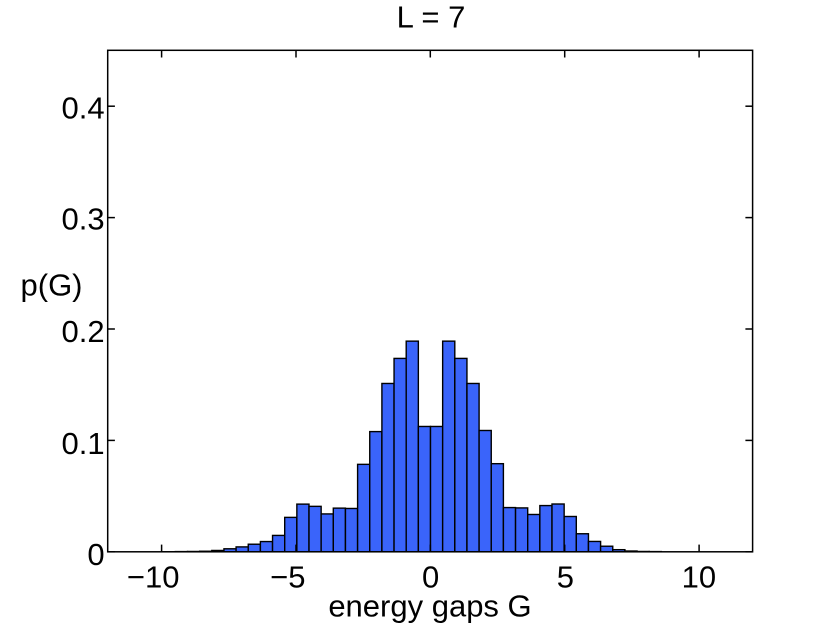 The image size is (830, 624). Describe the element at coordinates (82, 219) in the screenshot. I see `svg-text: 0.3` at that location.